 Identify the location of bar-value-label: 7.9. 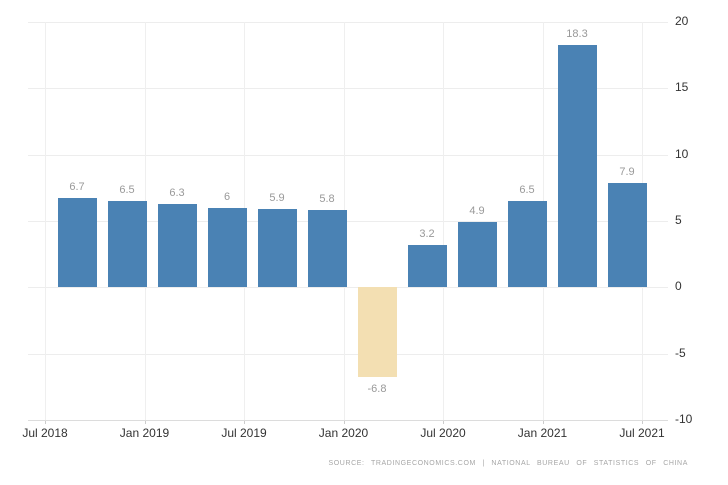
(627, 171).